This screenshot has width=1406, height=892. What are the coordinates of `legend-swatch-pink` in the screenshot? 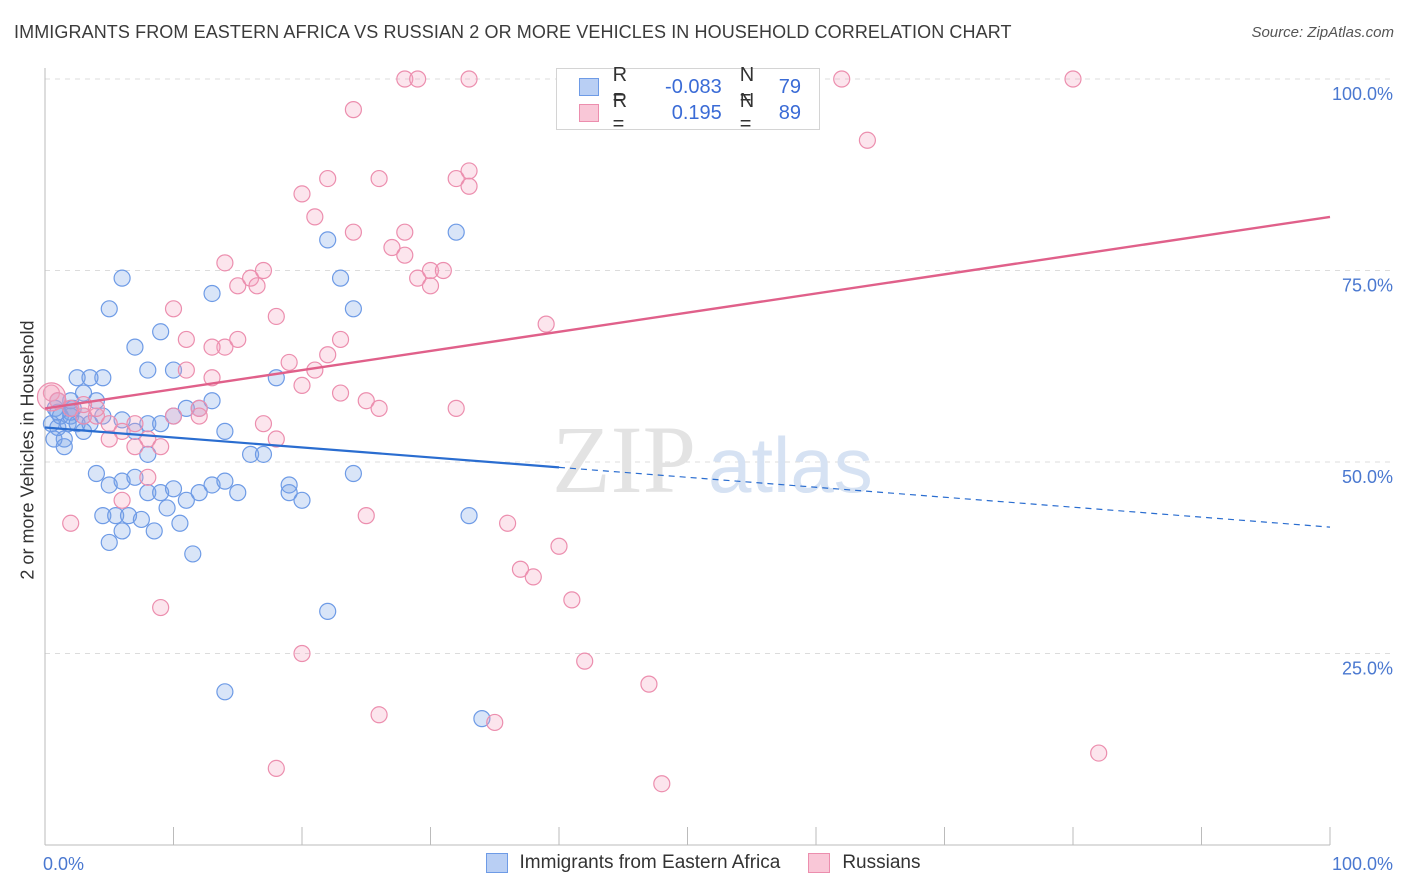 It's located at (589, 113).